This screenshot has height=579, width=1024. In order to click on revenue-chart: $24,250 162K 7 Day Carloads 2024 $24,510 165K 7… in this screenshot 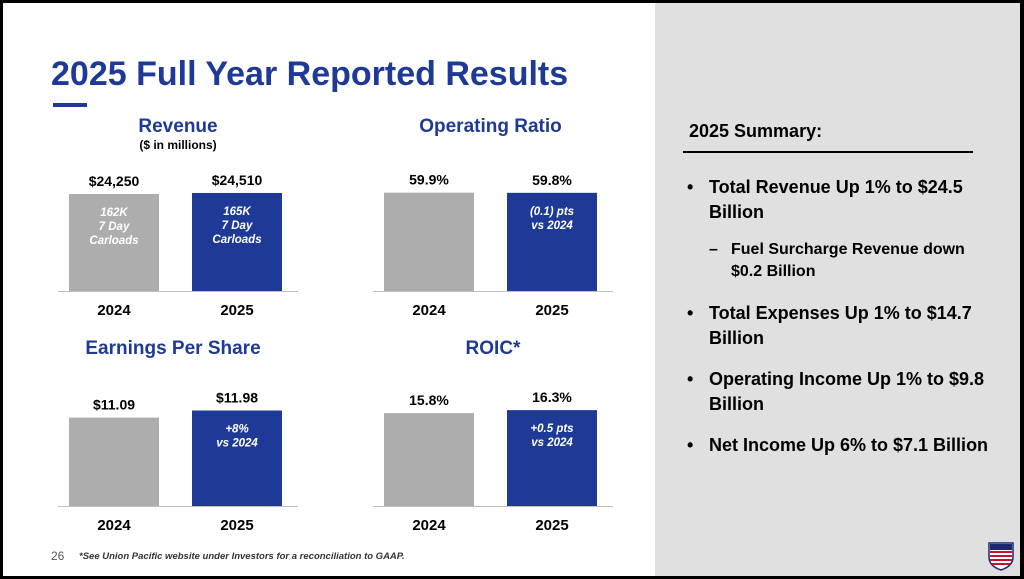, I will do `click(178, 245)`.